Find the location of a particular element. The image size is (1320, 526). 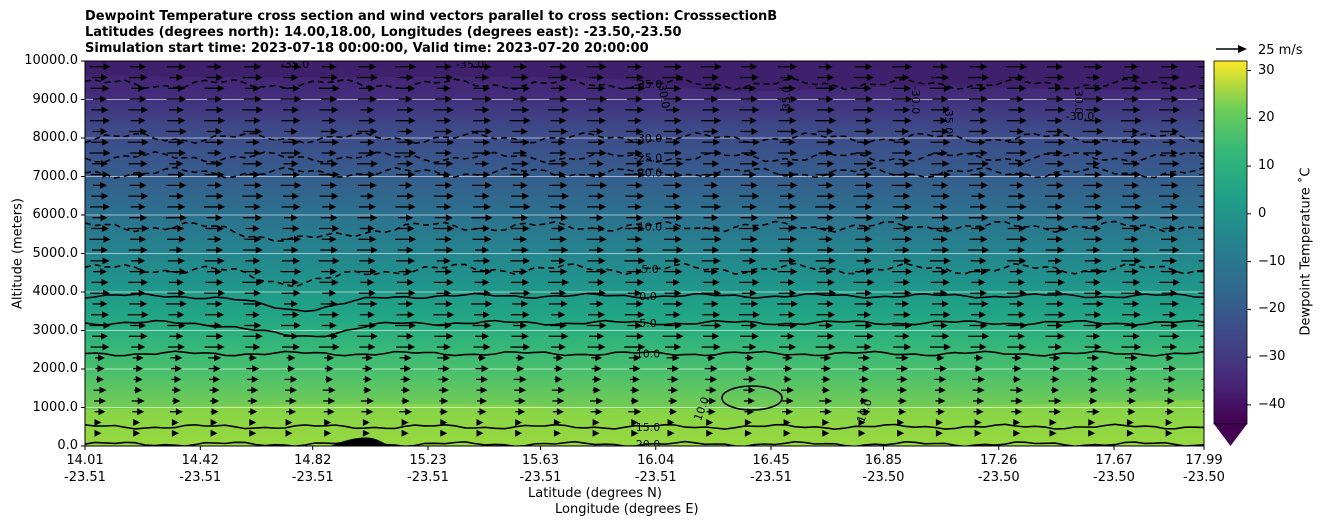

x-axis-label: Latitude (degrees N) is located at coordinates (595, 493).